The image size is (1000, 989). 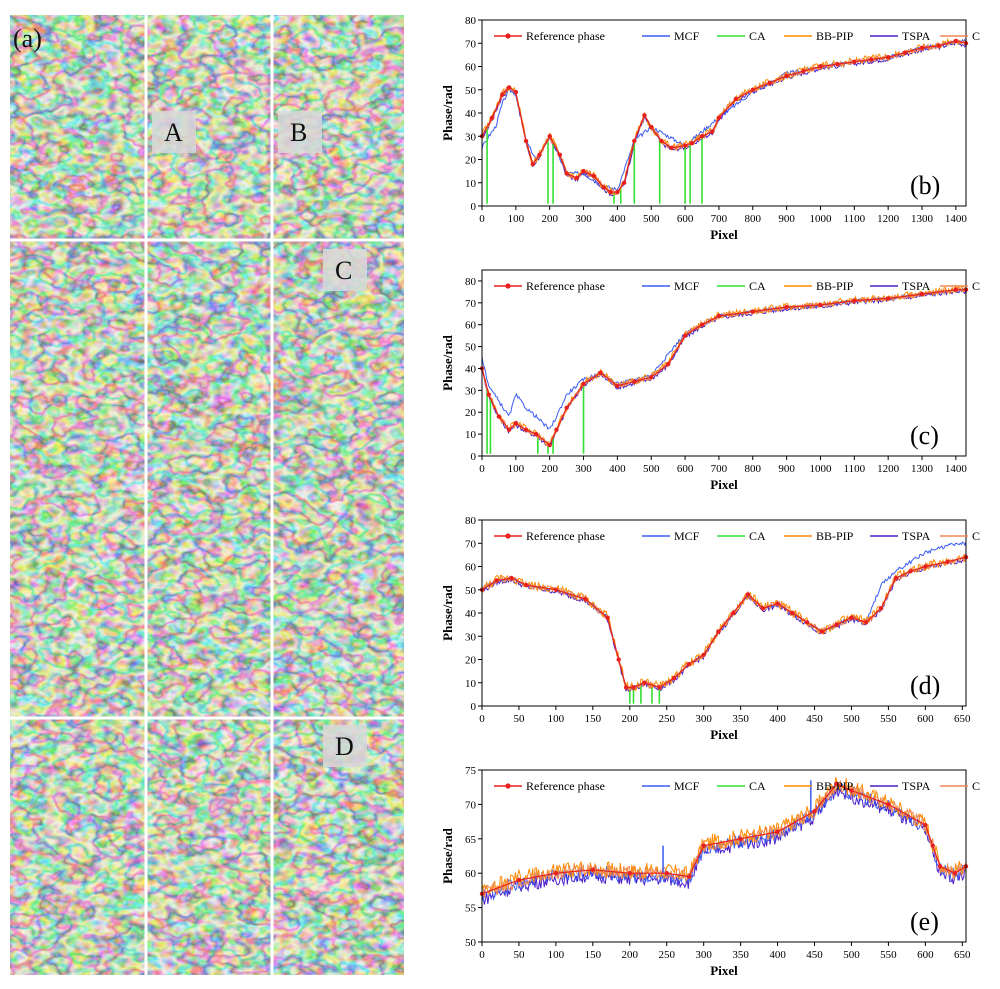 What do you see at coordinates (786, 469) in the screenshot?
I see `x-tick-label: 900` at bounding box center [786, 469].